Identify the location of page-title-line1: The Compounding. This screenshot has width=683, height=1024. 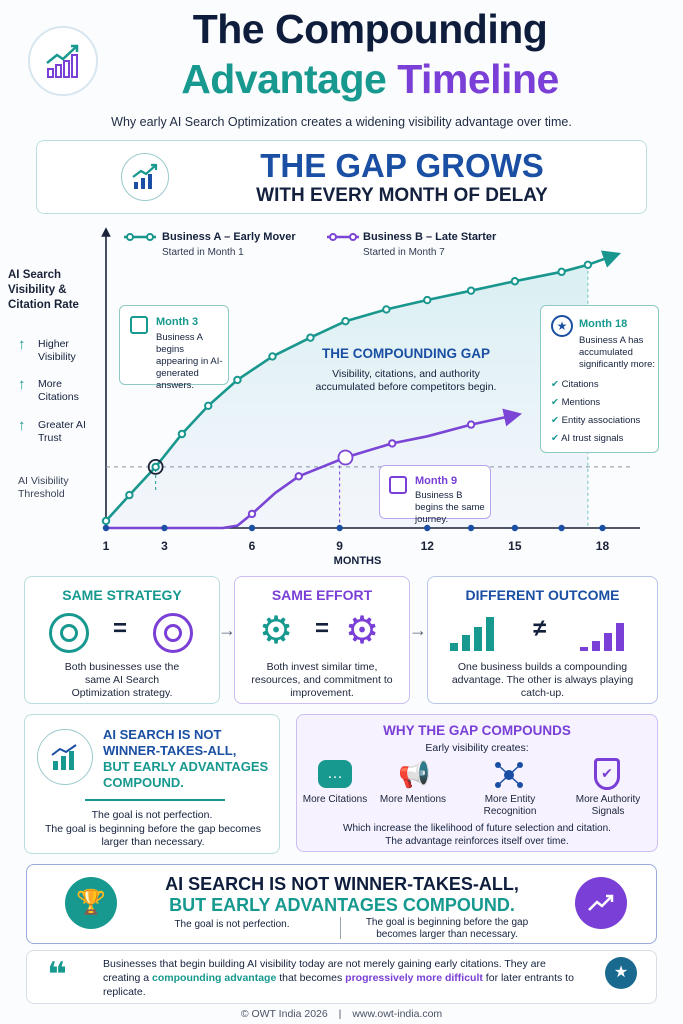
(370, 29).